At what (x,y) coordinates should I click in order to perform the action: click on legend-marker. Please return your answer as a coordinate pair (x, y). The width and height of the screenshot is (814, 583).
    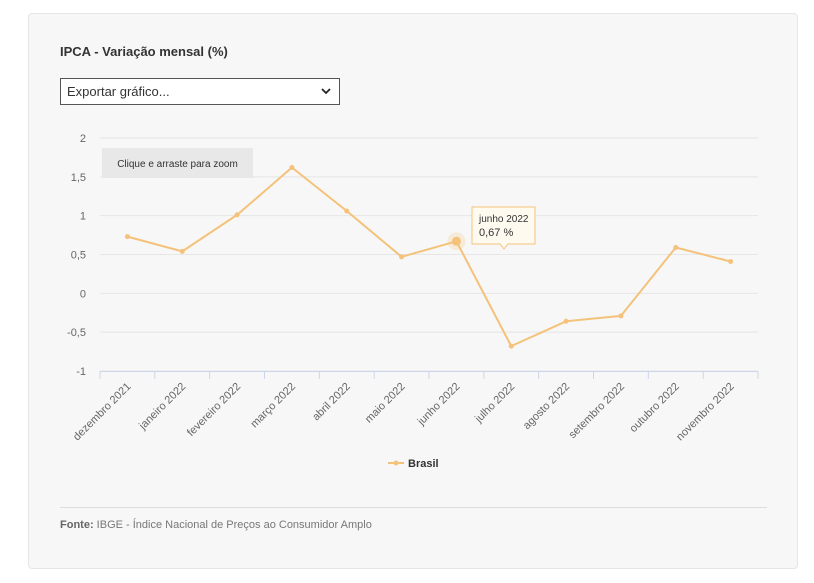
    Looking at the image, I should click on (396, 463).